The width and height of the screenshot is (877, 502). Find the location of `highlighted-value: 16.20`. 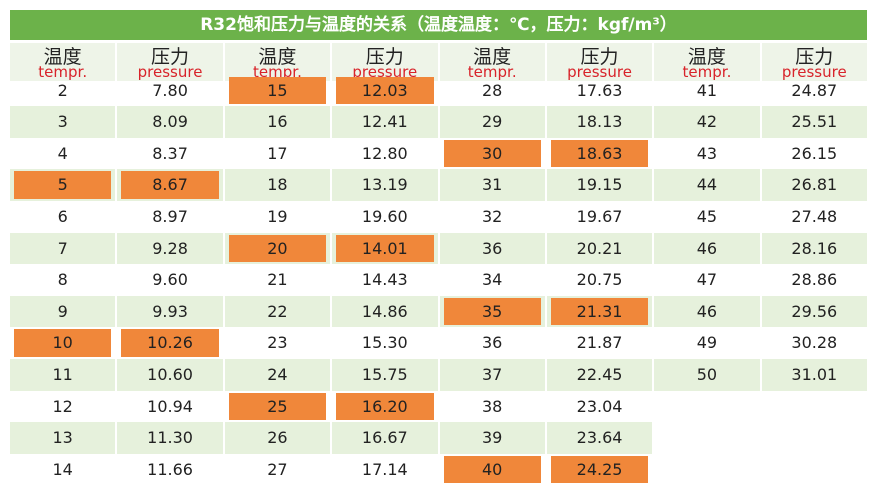

highlighted-value: 16.20 is located at coordinates (385, 406).